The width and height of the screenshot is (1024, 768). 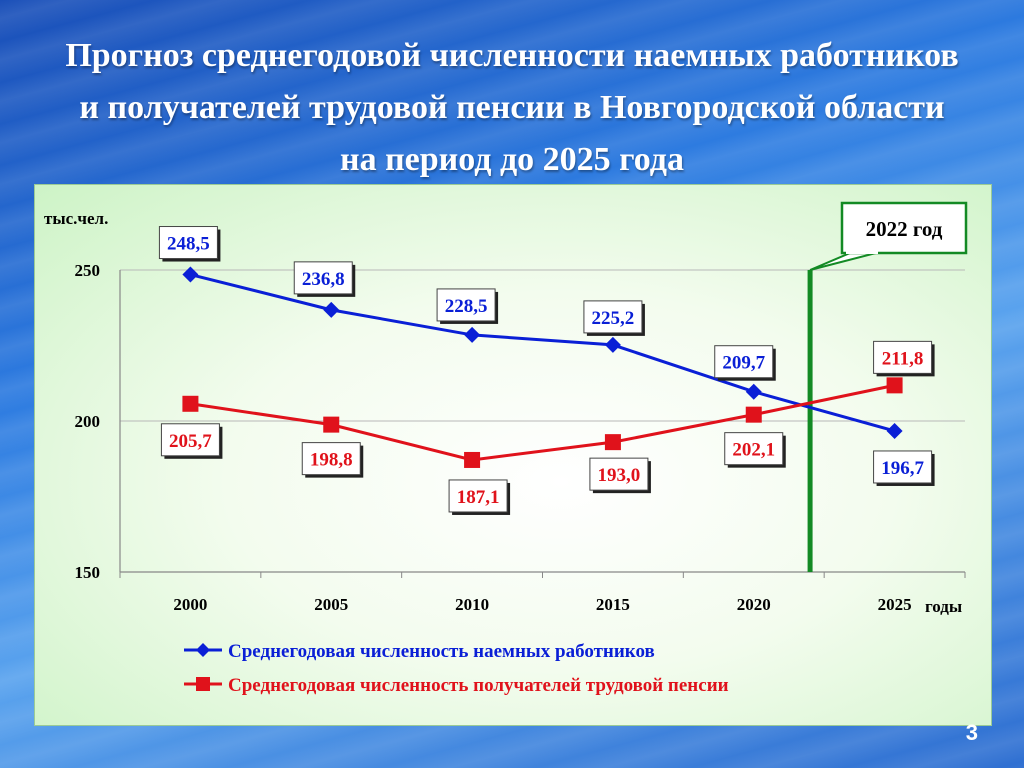 What do you see at coordinates (88, 270) in the screenshot?
I see `y-tick-label: 250` at bounding box center [88, 270].